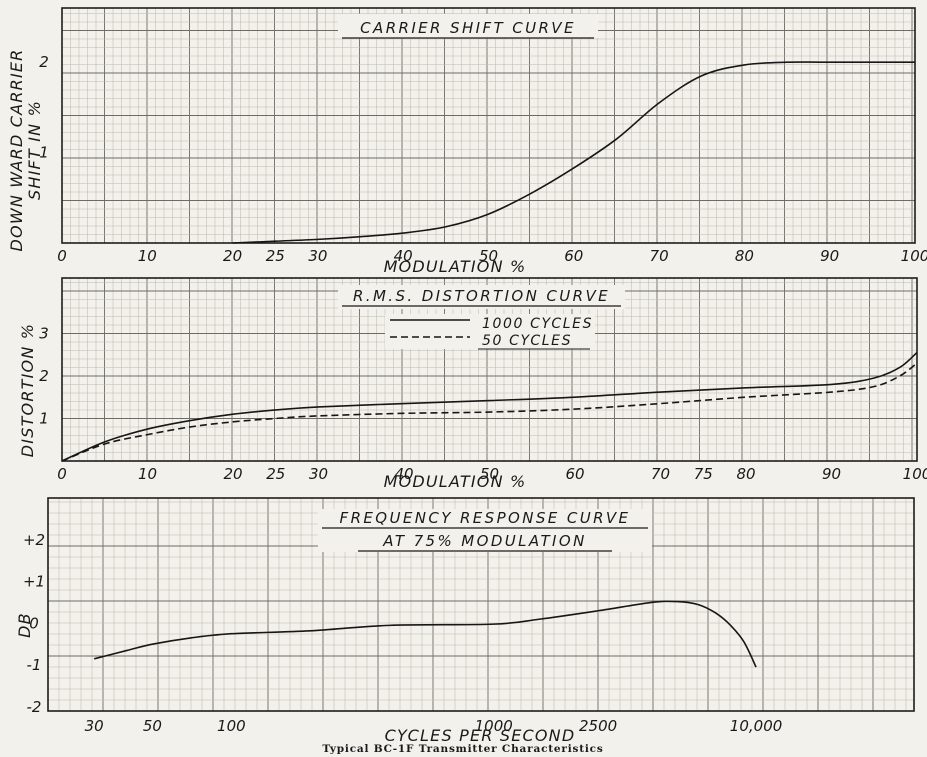 The image size is (927, 757). I want to click on x-tick-label: 10,000, so click(756, 726).